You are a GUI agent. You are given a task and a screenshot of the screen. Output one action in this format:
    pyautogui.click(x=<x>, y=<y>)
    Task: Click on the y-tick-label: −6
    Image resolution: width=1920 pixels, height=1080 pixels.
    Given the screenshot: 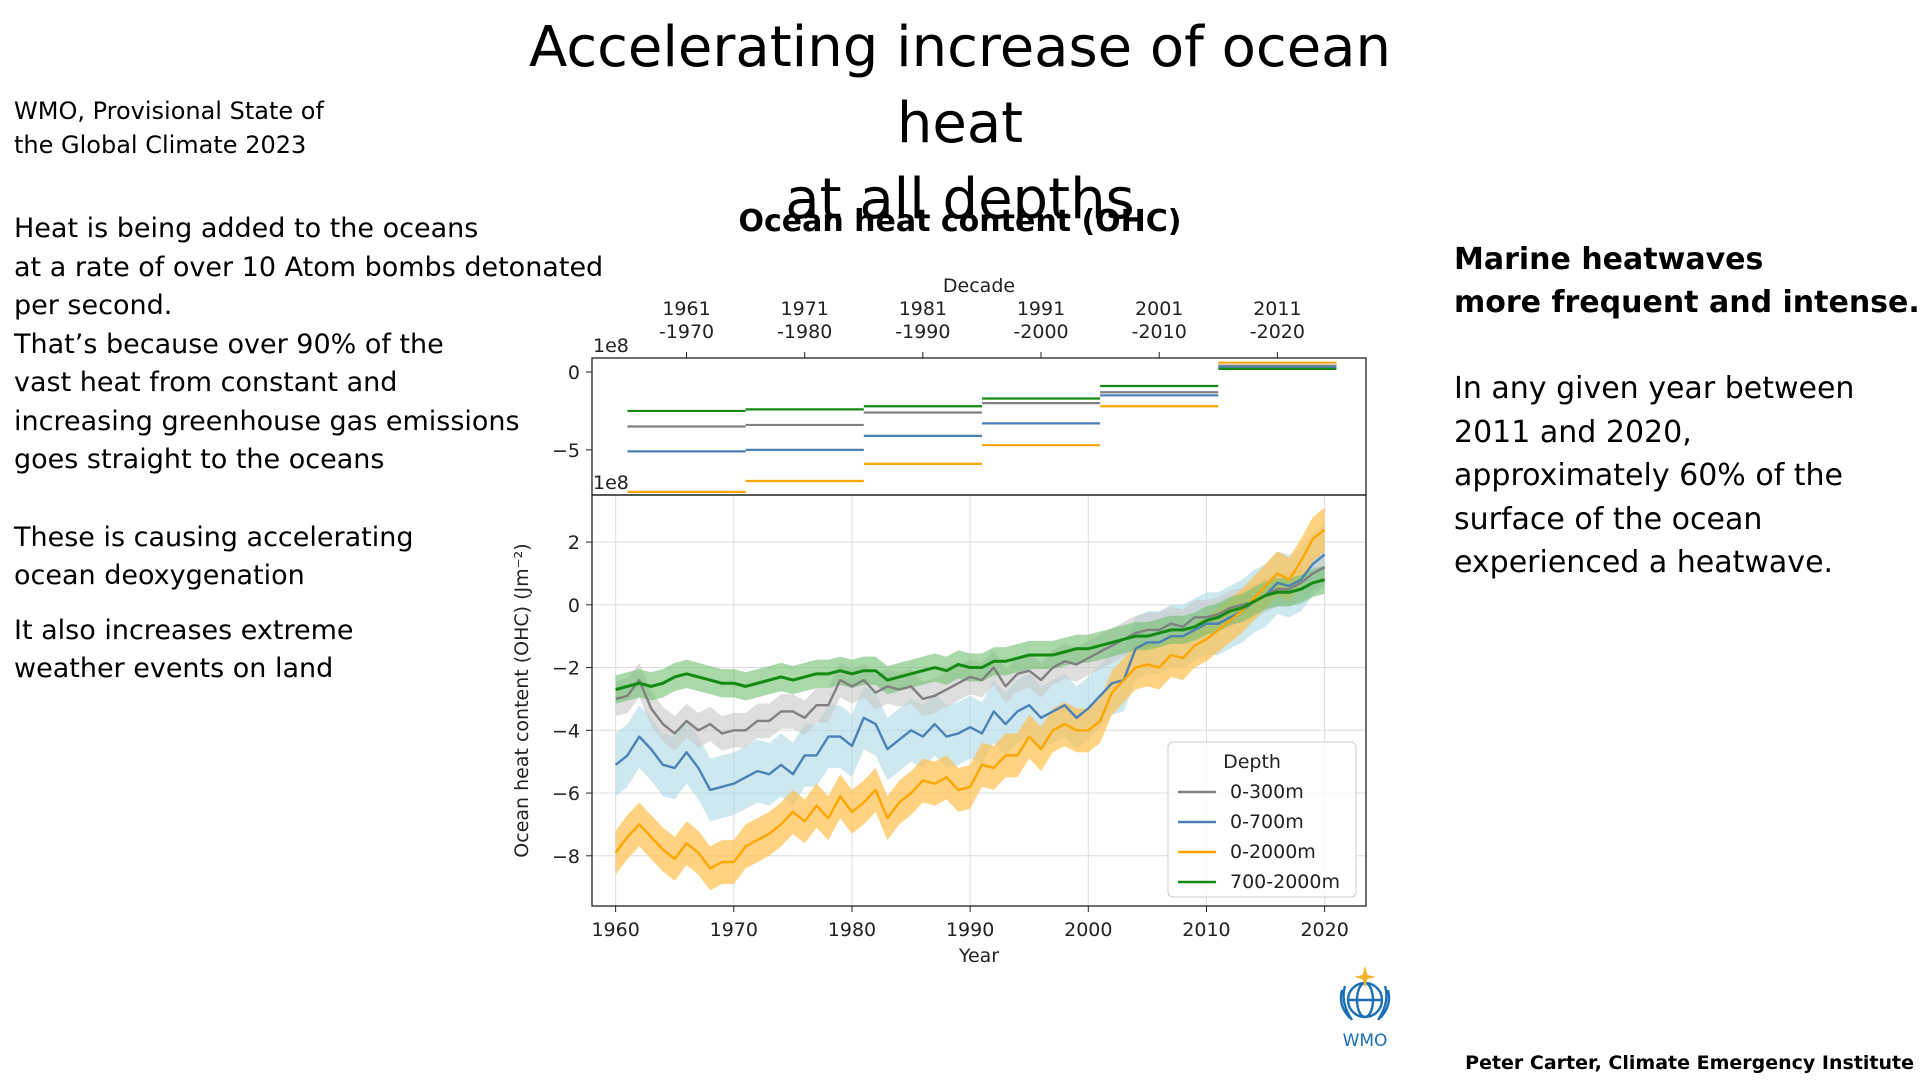 What is the action you would take?
    pyautogui.click(x=566, y=794)
    